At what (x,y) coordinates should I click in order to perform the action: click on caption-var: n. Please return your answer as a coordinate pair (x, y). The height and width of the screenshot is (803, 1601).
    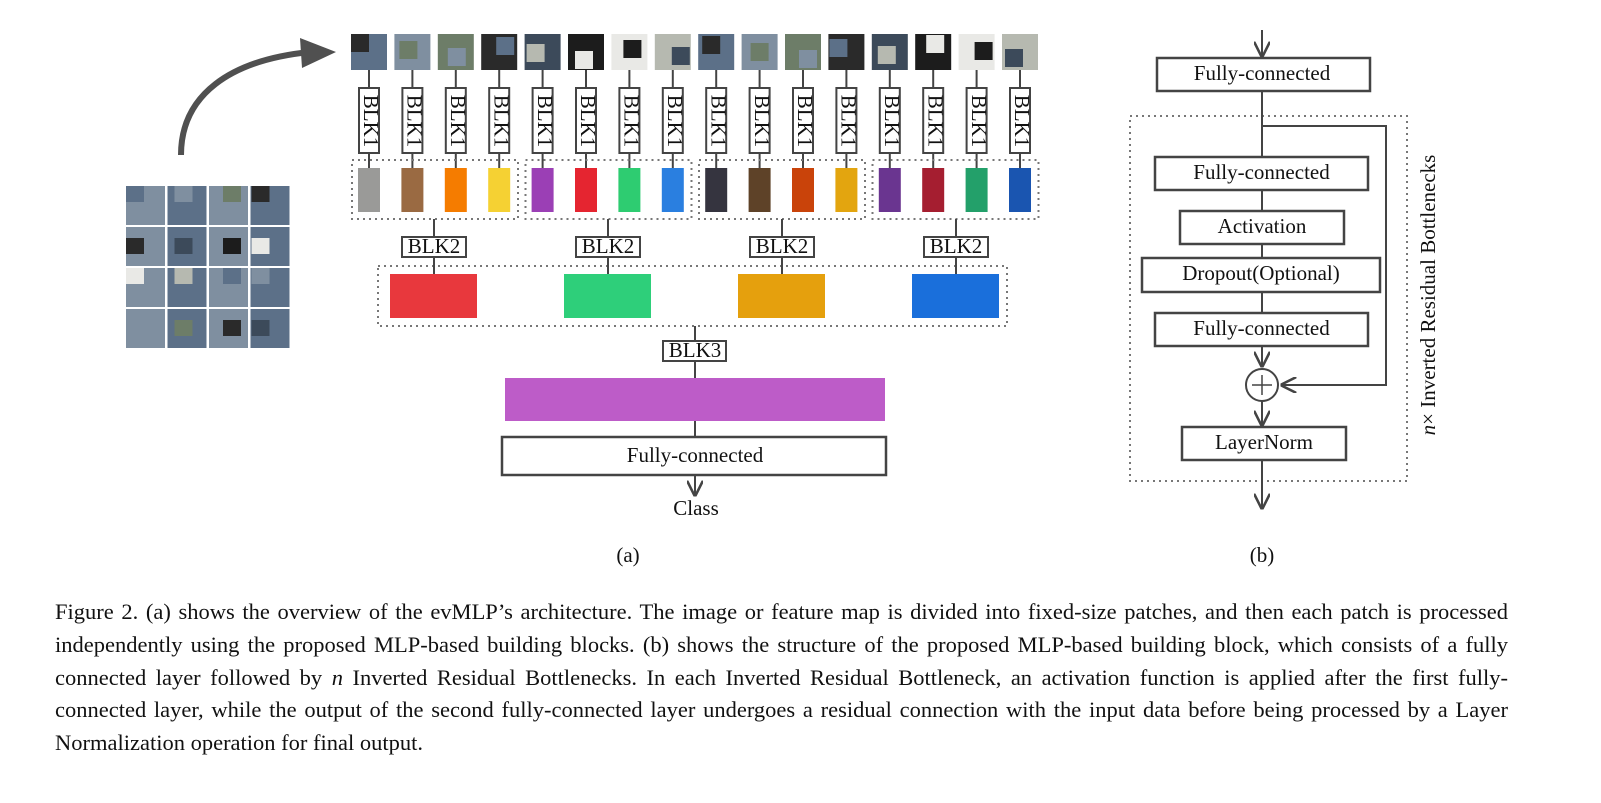
    Looking at the image, I should click on (337, 677).